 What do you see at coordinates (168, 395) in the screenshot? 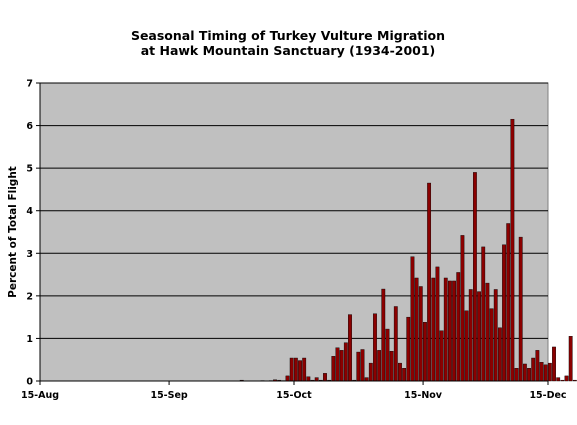
I see `x-tick-label: 15-Sep` at bounding box center [168, 395].